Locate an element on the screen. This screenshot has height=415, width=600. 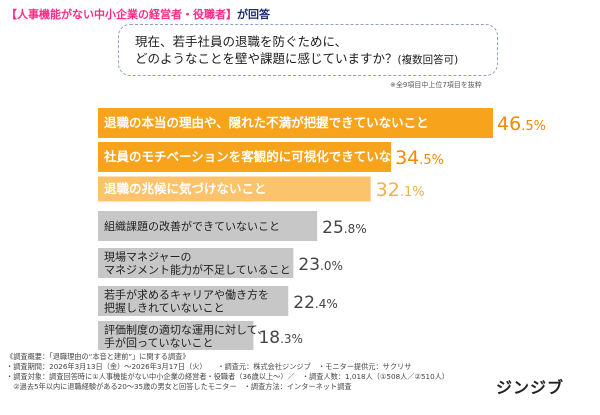
category-label: 退職の兆候に気づけないこと is located at coordinates (185, 188).